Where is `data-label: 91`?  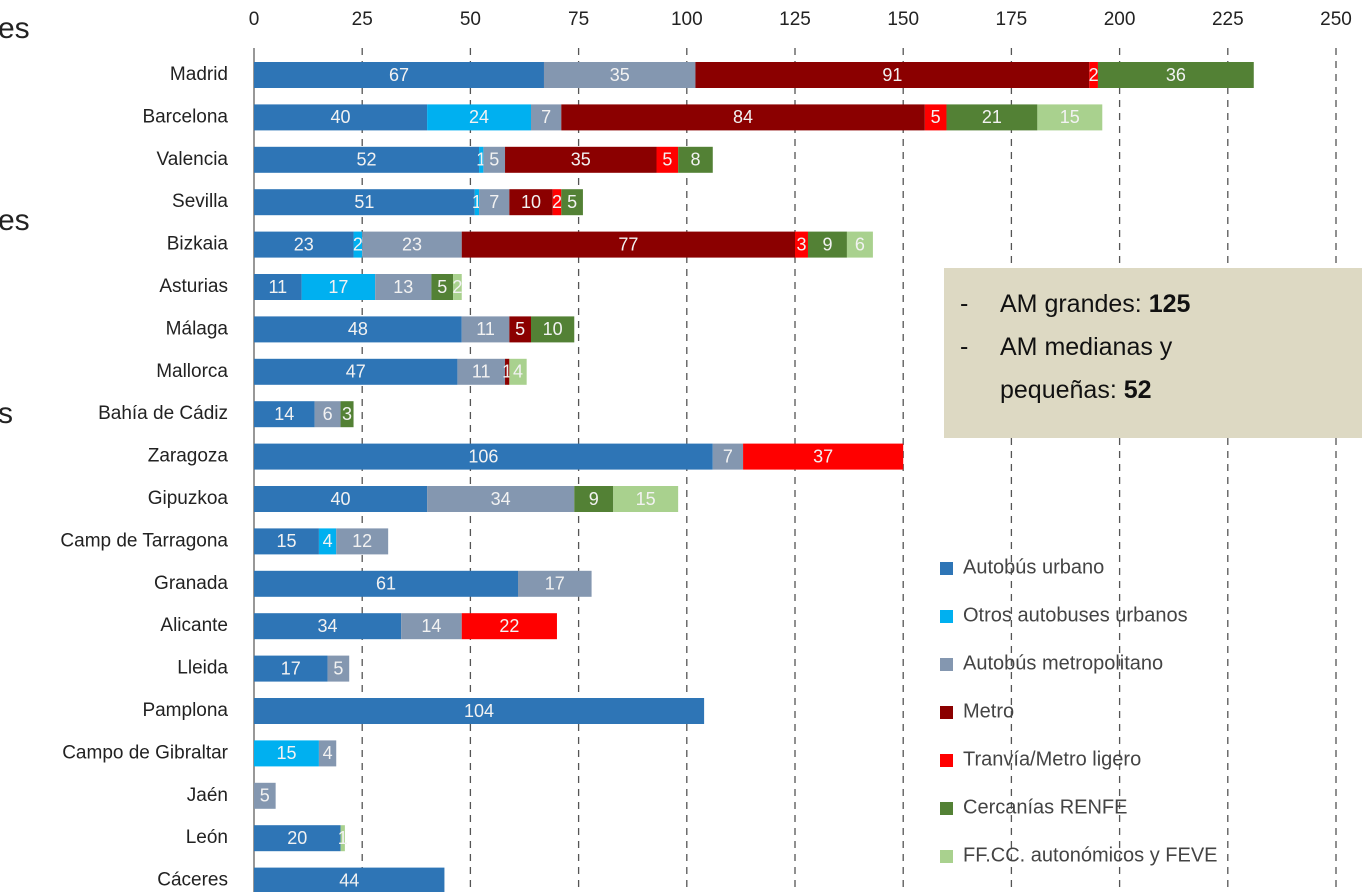 data-label: 91 is located at coordinates (892, 75).